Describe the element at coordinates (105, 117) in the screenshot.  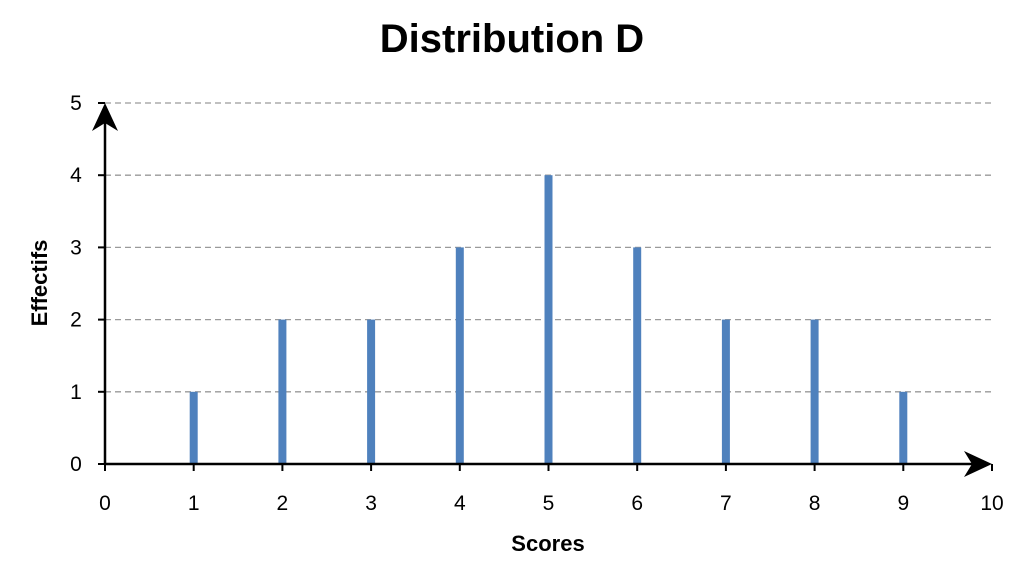
I see `y-axis-arrow-icon` at that location.